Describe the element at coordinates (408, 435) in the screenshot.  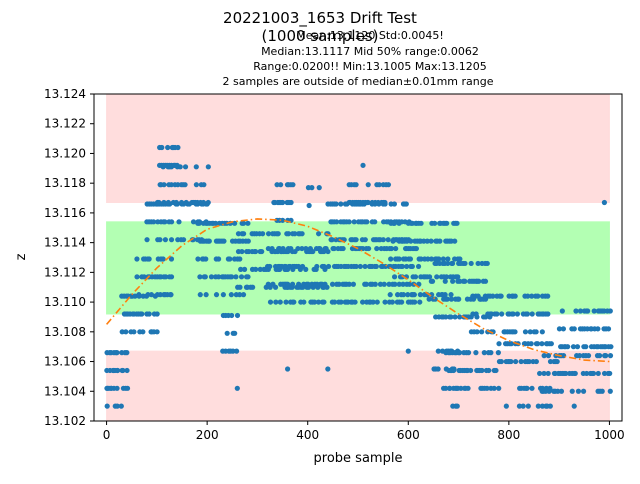
I see `x-tick-label: 600` at that location.